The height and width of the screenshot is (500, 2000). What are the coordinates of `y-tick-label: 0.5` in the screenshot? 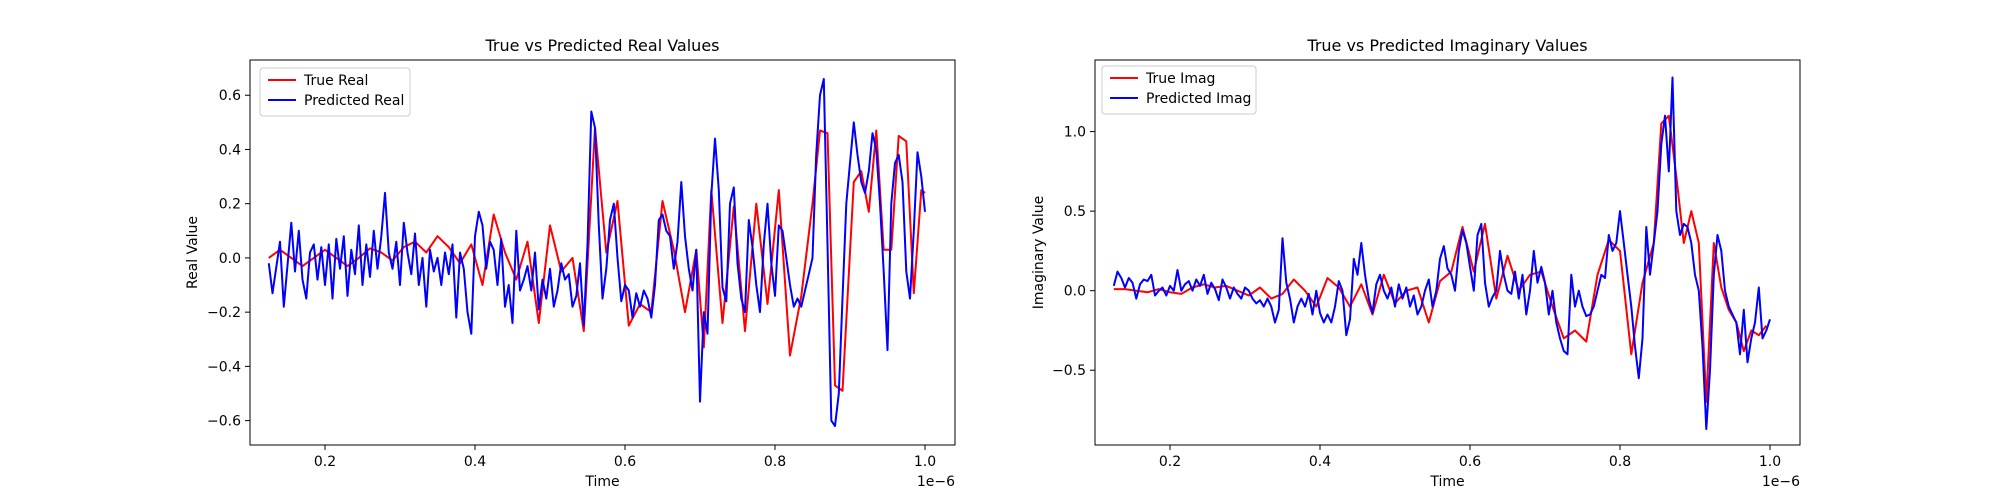 It's located at (1075, 212).